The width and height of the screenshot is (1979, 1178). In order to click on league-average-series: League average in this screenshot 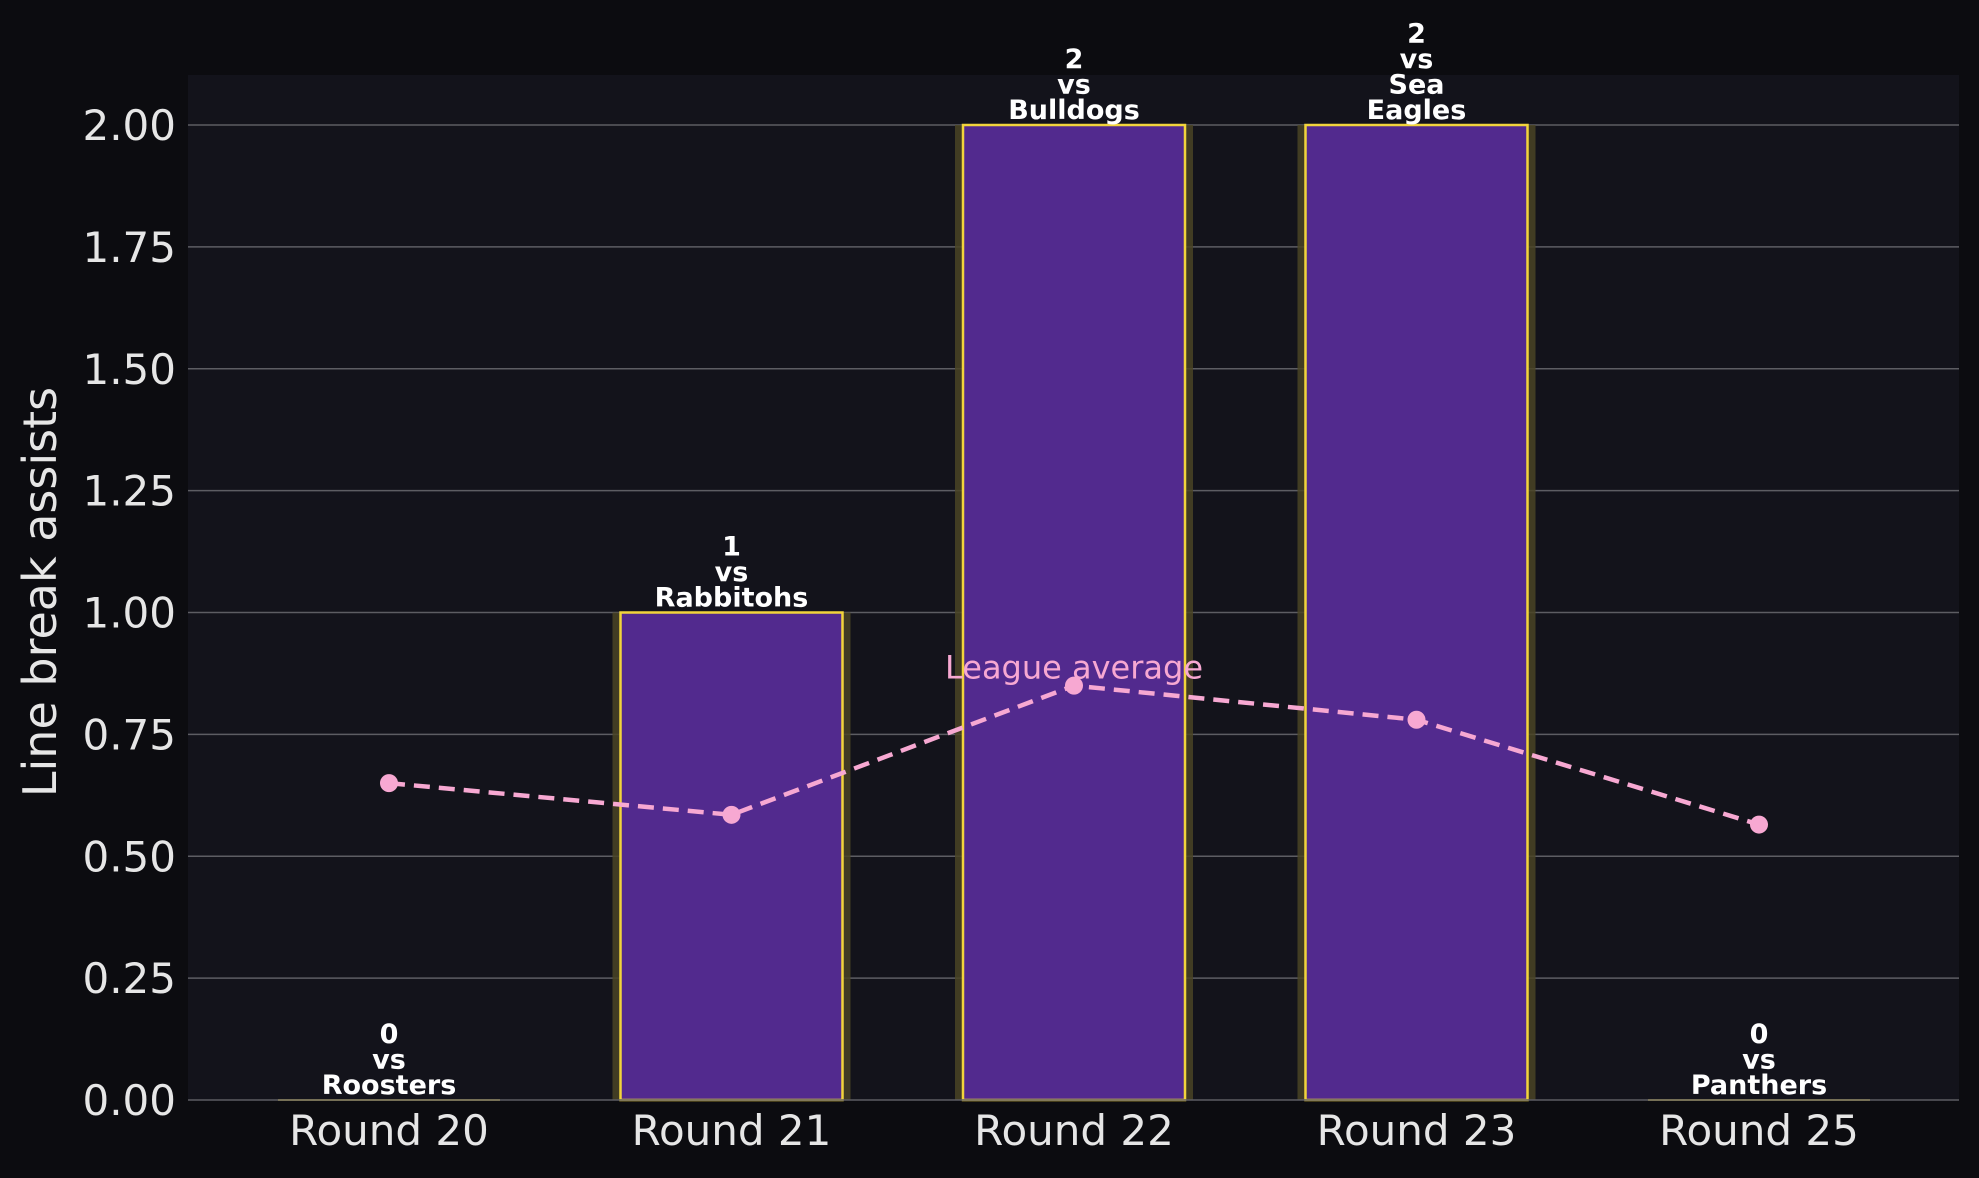, I will do `click(1074, 741)`.